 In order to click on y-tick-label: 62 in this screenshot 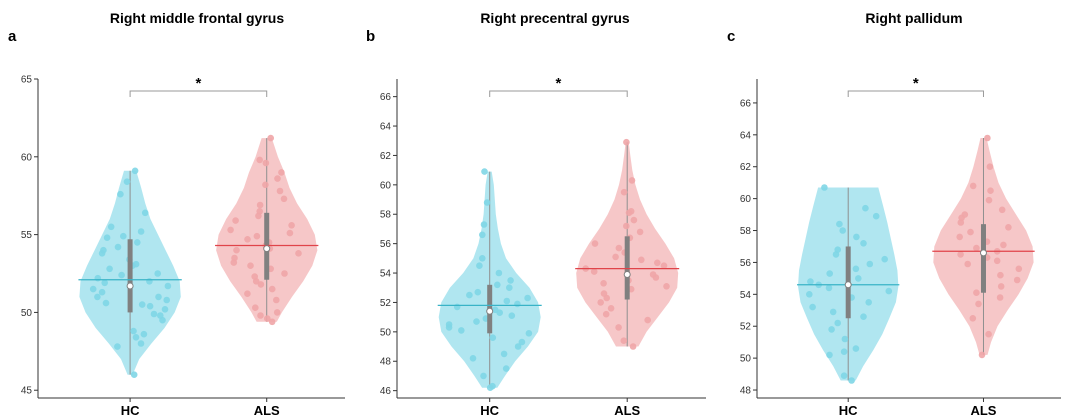, I will do `click(746, 167)`.